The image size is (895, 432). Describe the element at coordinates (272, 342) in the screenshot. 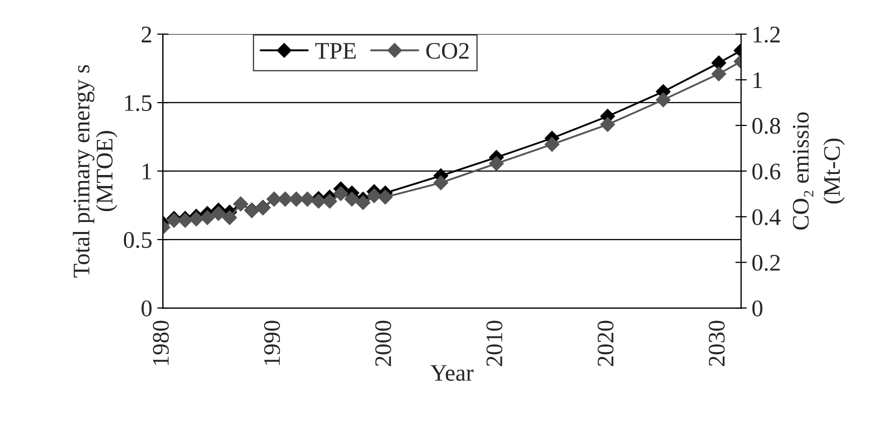

I see `x-tick-label: 1990` at that location.